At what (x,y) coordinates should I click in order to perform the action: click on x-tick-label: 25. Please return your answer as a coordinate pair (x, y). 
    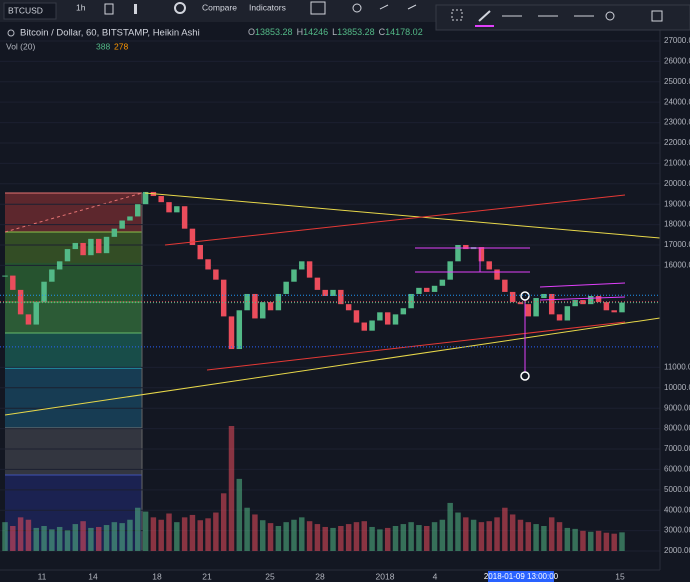
    Looking at the image, I should click on (270, 576).